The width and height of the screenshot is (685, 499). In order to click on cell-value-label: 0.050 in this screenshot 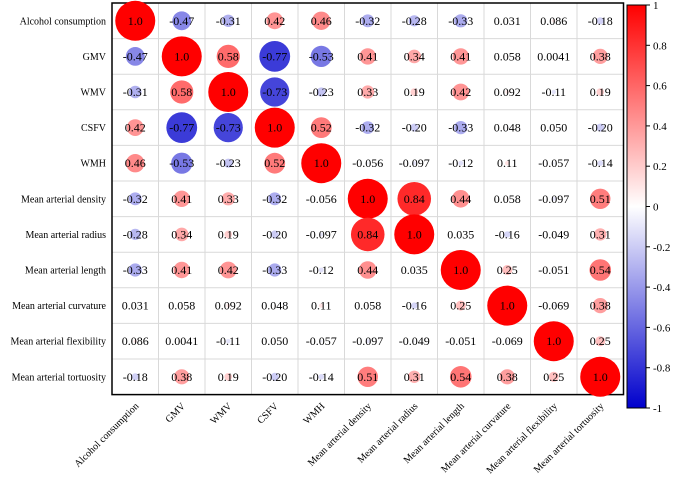, I will do `click(274, 341)`.